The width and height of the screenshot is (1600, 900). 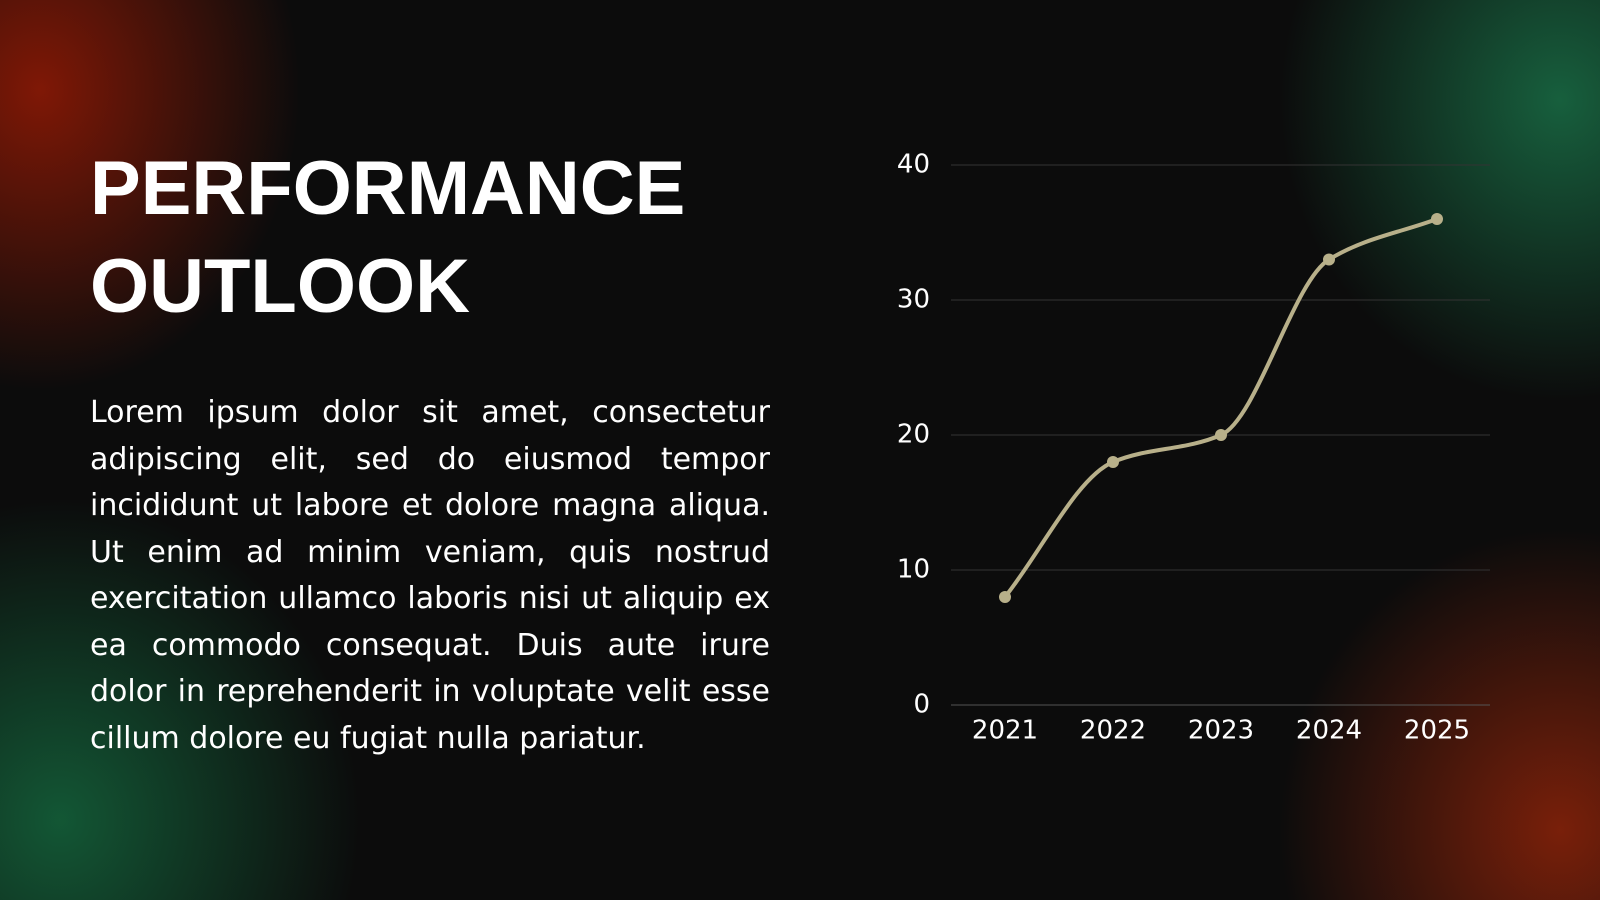 What do you see at coordinates (1221, 731) in the screenshot?
I see `x-tick-label: 2023` at bounding box center [1221, 731].